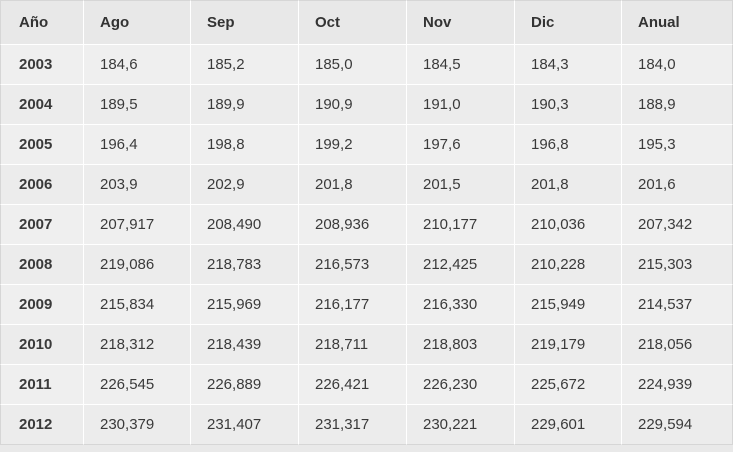 Image resolution: width=733 pixels, height=452 pixels. What do you see at coordinates (568, 385) in the screenshot?
I see `table-cell-dic: 225,672` at bounding box center [568, 385].